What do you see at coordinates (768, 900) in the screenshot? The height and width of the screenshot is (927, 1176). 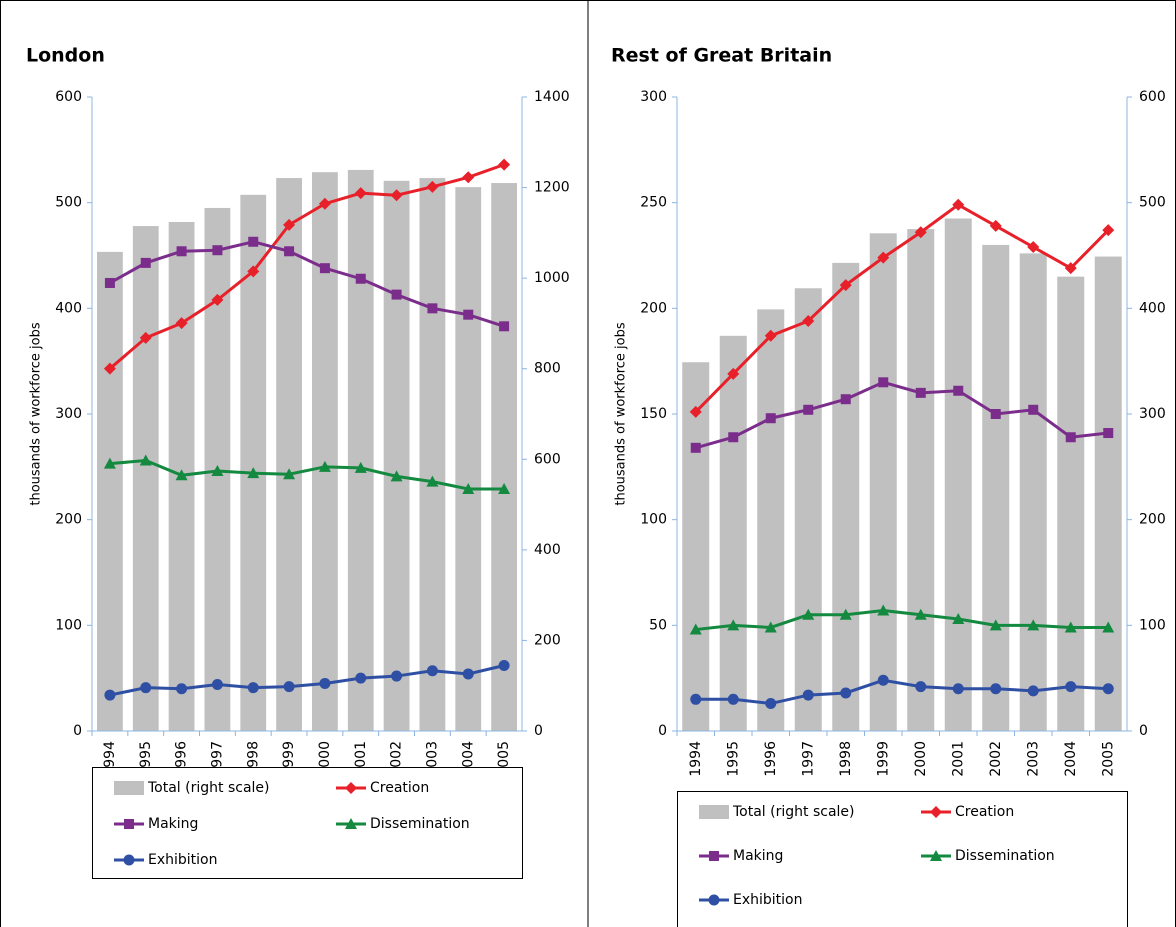 I see `legend-label: Exhibition` at bounding box center [768, 900].